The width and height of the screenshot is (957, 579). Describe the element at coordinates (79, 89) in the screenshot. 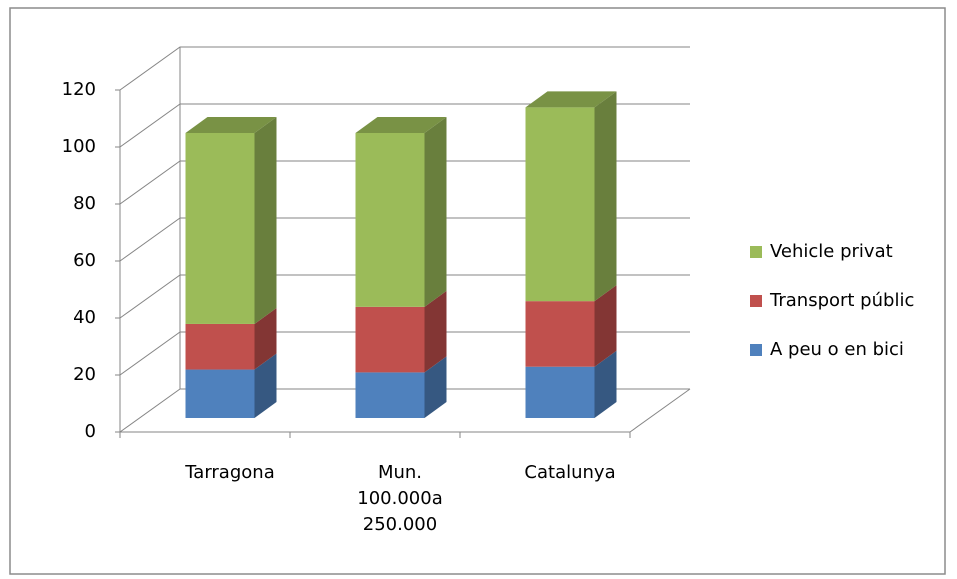

I see `y-tick-label: 120` at that location.